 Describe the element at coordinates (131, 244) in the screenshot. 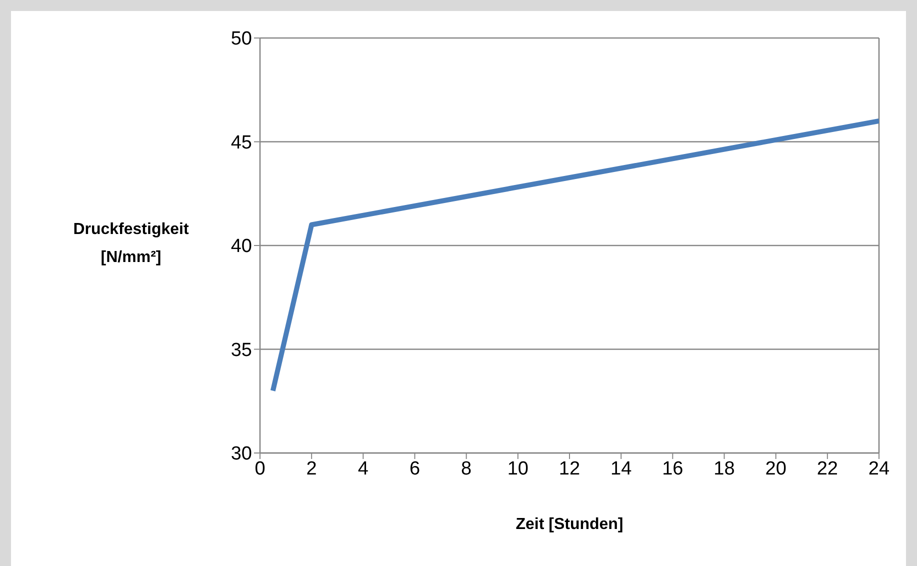

I see `y-axis-title: Druckfestigkeit [N/mm²]` at that location.